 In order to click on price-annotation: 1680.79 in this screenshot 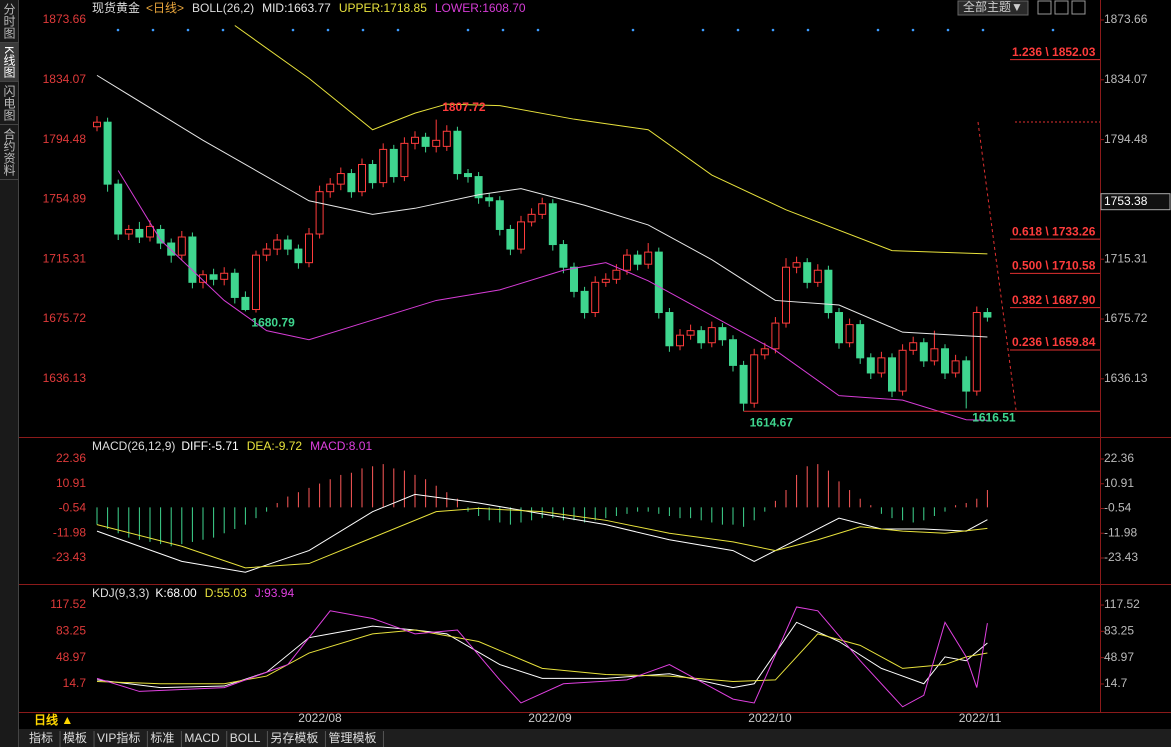, I will do `click(273, 323)`.